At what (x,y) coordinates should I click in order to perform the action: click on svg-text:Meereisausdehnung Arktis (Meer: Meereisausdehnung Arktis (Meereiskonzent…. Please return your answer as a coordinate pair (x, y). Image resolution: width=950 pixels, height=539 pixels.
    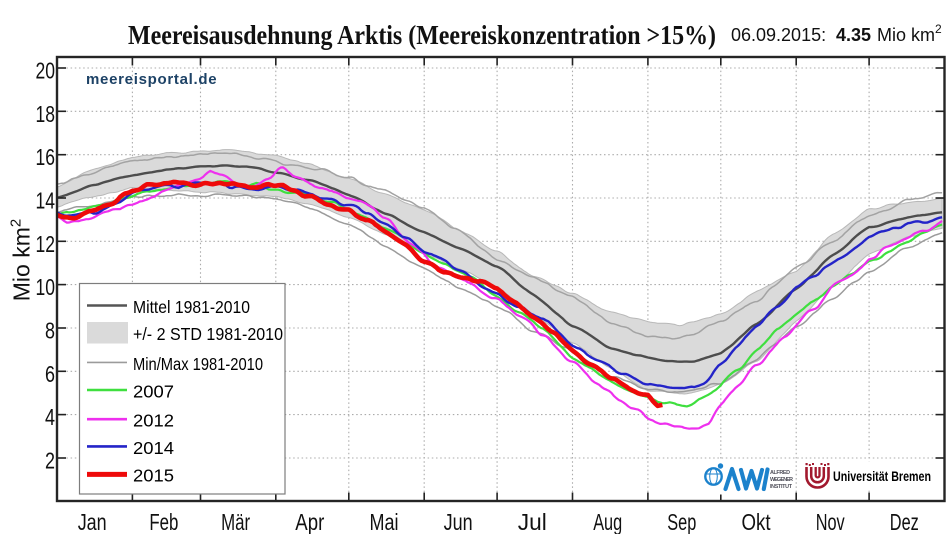
    Looking at the image, I should click on (422, 35).